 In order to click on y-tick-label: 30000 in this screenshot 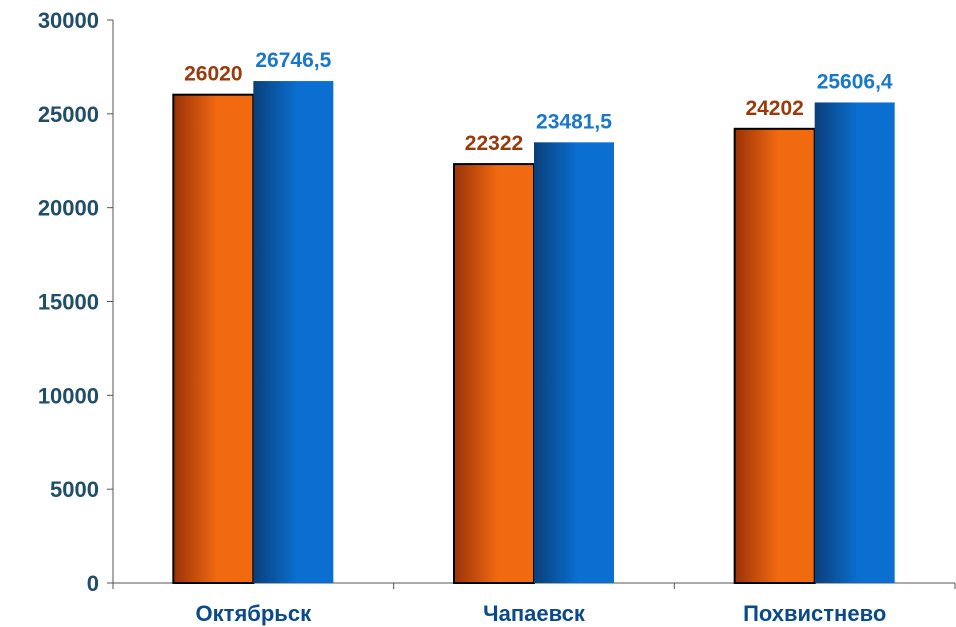, I will do `click(68, 20)`.